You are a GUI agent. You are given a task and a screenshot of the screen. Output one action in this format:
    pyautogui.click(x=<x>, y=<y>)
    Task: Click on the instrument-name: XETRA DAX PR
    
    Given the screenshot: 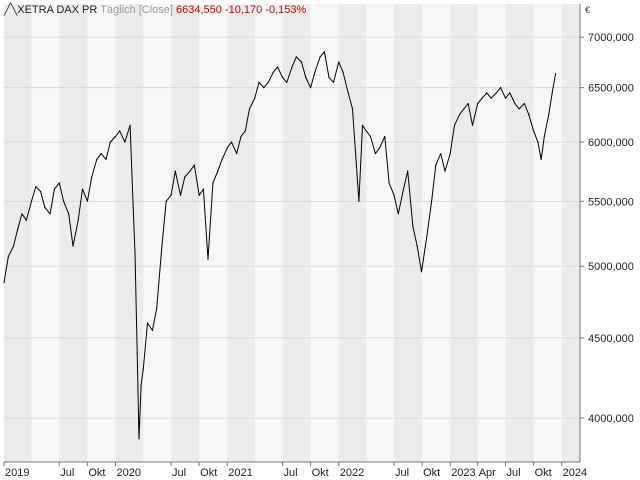 What is the action you would take?
    pyautogui.click(x=57, y=10)
    